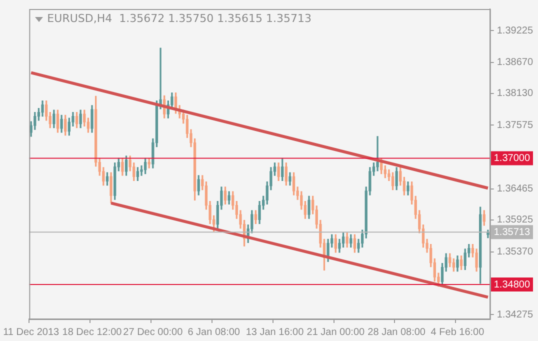 This screenshot has height=341, width=538. I want to click on x-tick-label: 4 Feb 16:00, so click(457, 332).